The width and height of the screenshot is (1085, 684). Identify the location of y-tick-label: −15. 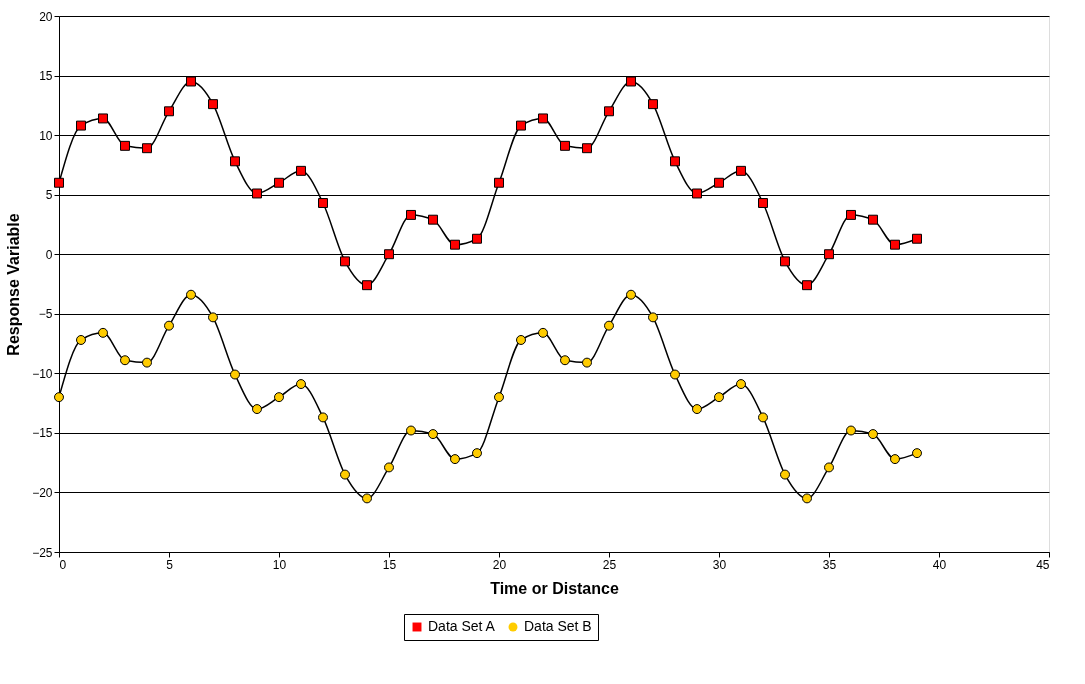
(42, 433).